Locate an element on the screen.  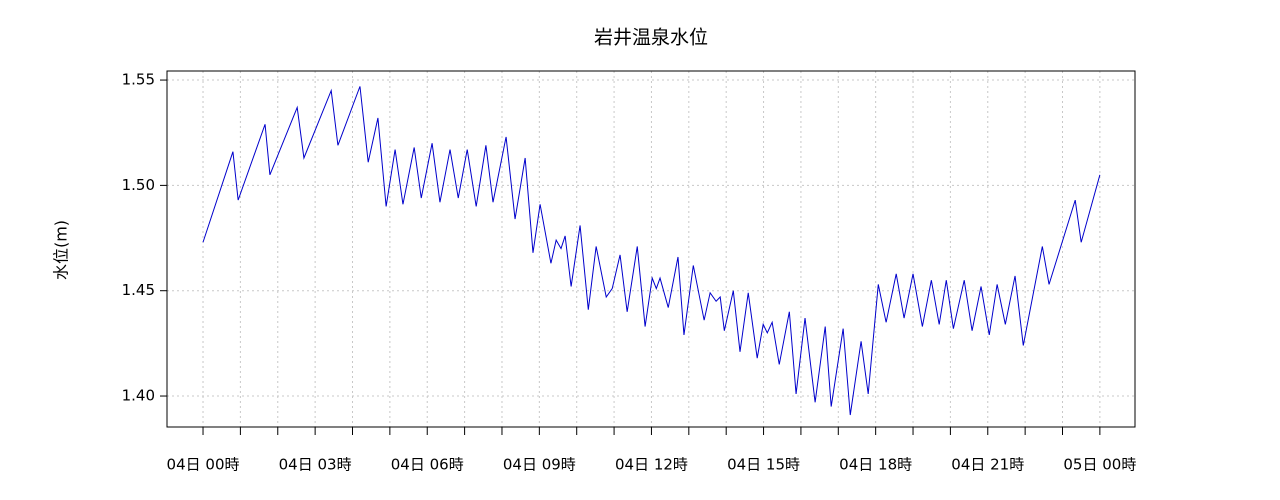
y-tick-label: 1.55 is located at coordinates (138, 80).